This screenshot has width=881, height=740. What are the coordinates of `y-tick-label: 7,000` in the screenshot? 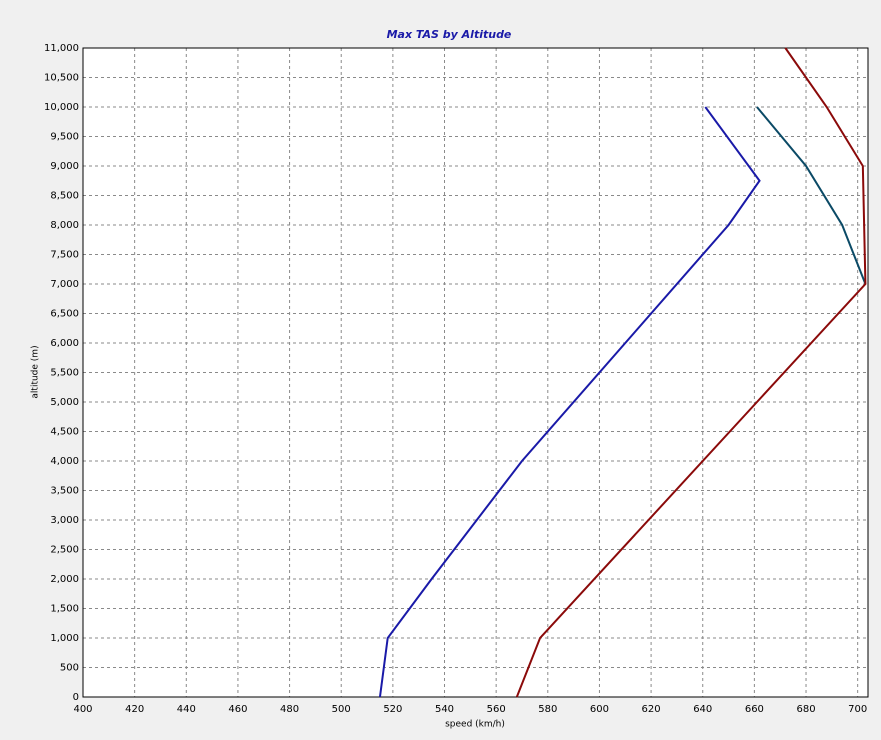 It's located at (64, 284).